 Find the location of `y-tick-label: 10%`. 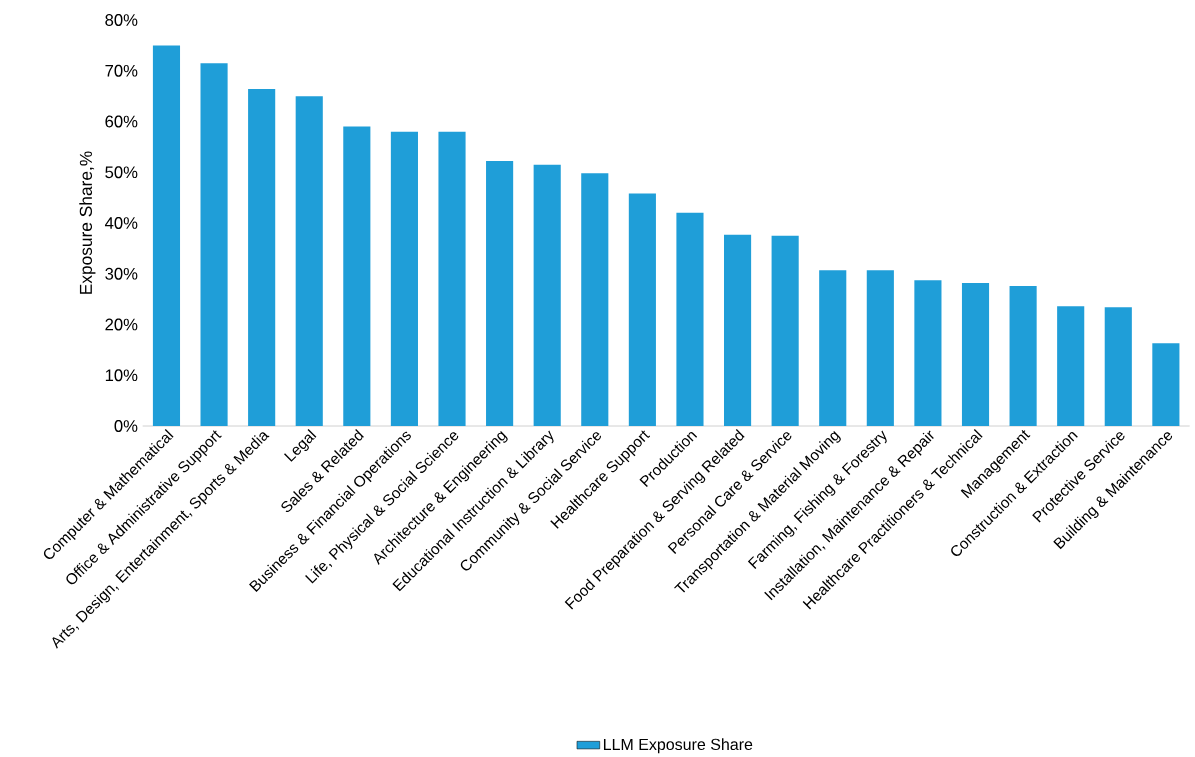

y-tick-label: 10% is located at coordinates (121, 375).